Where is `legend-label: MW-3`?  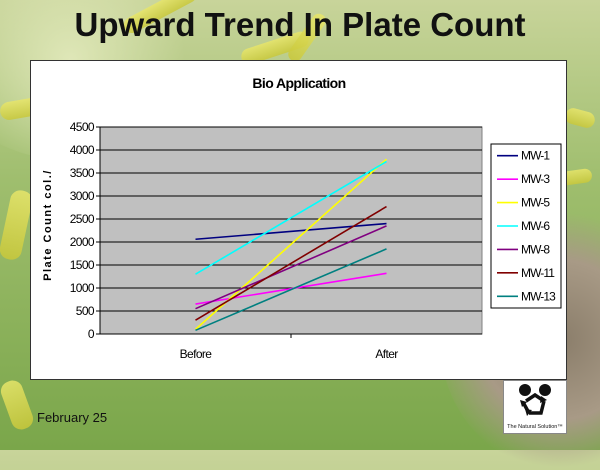
legend-label: MW-3 is located at coordinates (535, 179).